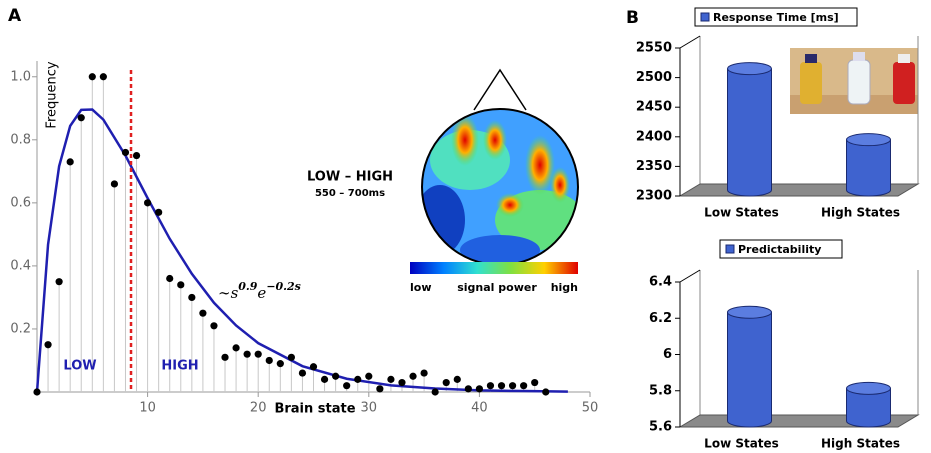 Image resolution: width=931 pixels, height=453 pixels. Describe the element at coordinates (228, 293) in the screenshot. I see `fit-label-part: ∼s` at that location.